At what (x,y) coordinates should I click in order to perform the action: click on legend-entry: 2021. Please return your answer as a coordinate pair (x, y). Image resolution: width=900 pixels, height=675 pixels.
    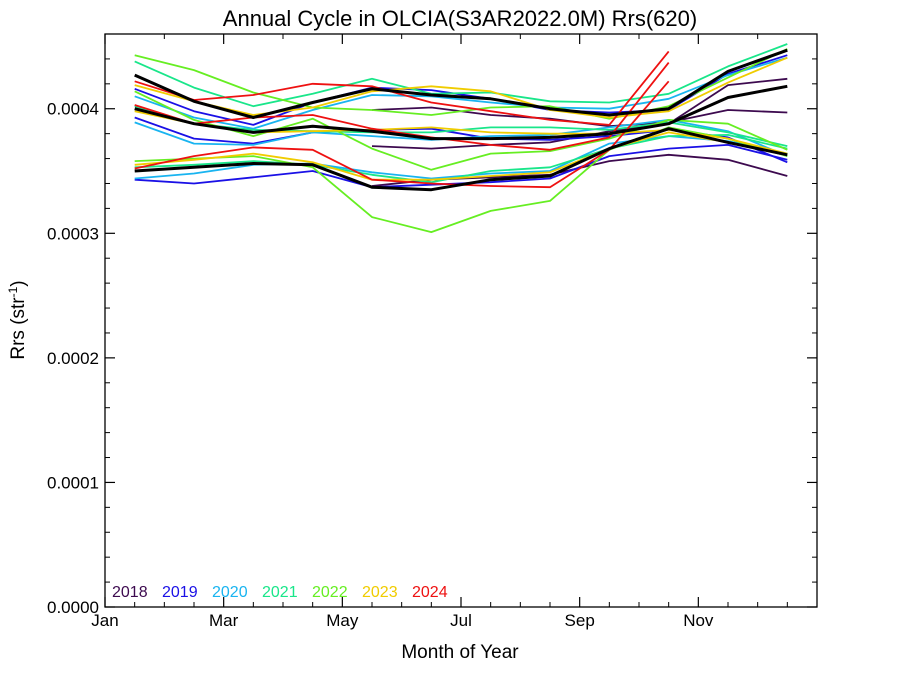
    Looking at the image, I should click on (280, 592).